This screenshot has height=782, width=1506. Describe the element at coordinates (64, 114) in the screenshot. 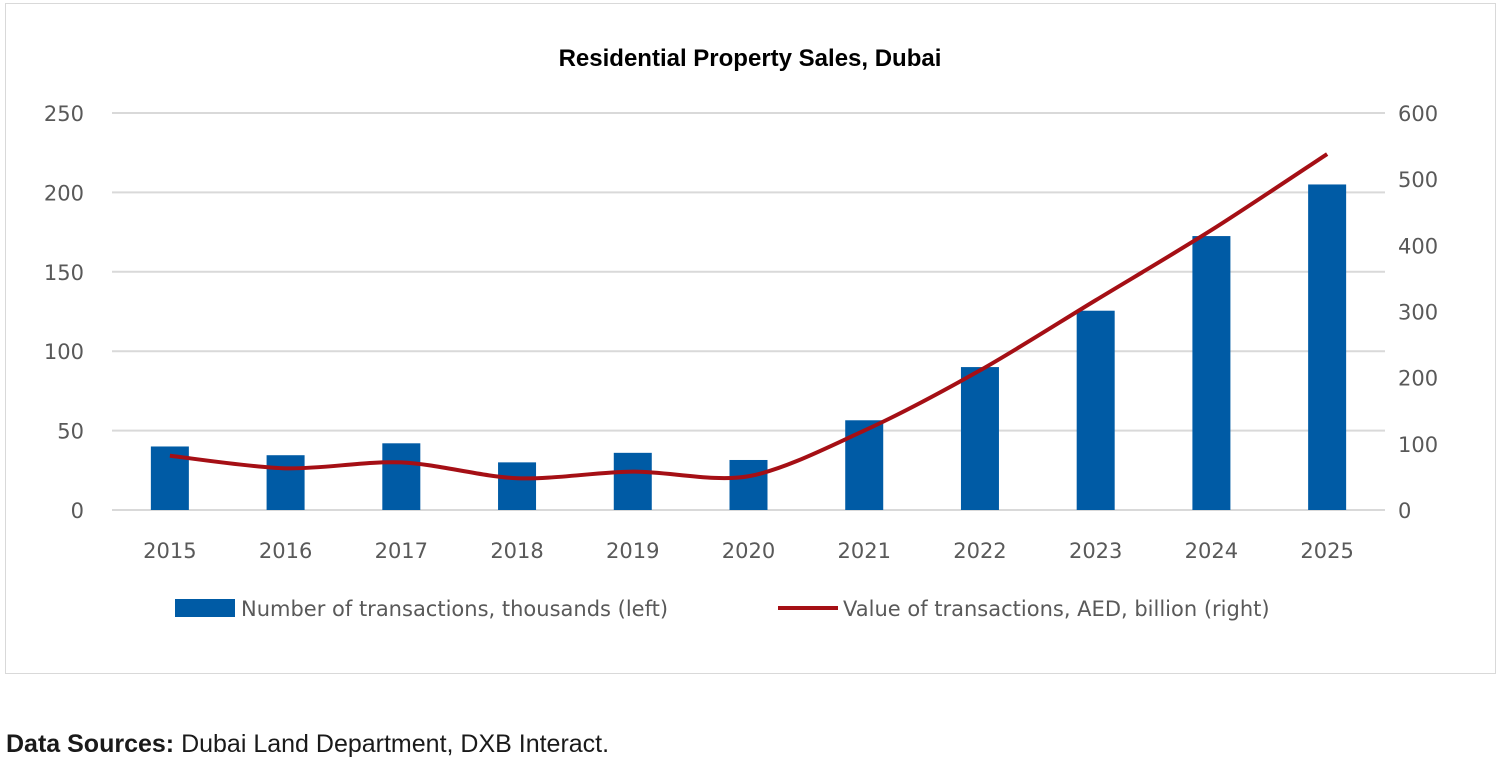

I see `left-axis-tick-label: 250` at that location.